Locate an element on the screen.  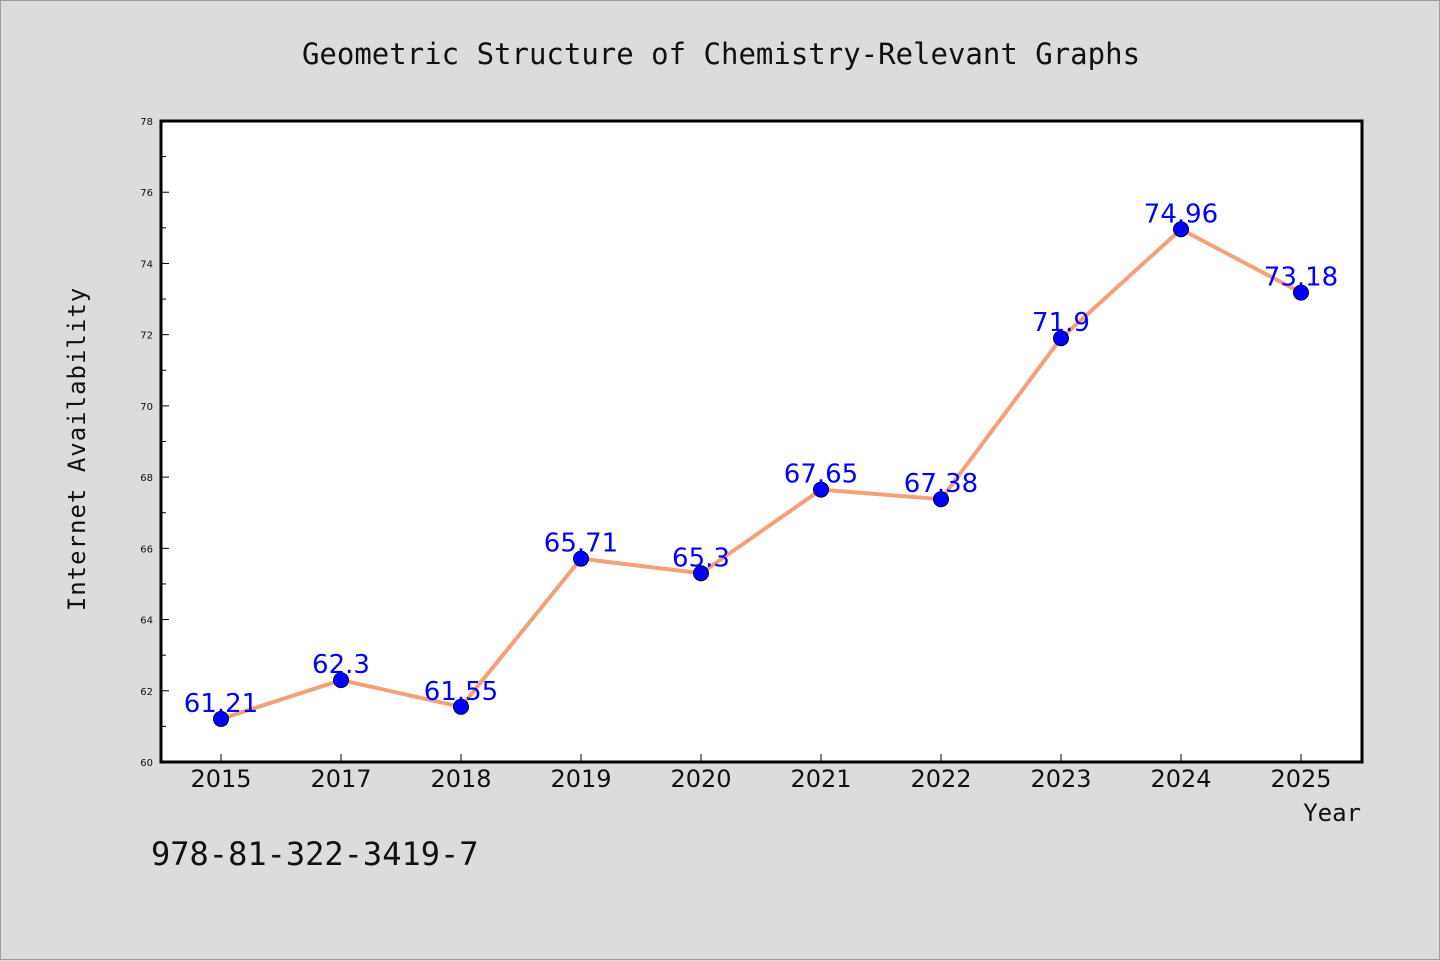
x-axis-label: Year is located at coordinates (1332, 813).